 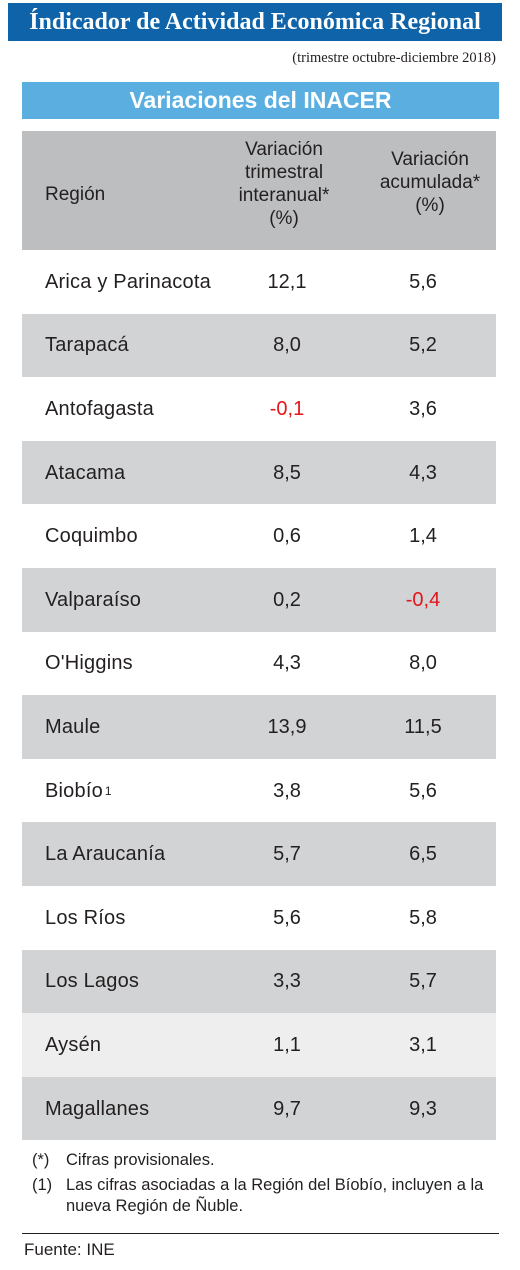 I want to click on trimestral-value: 8,0, so click(x=287, y=345).